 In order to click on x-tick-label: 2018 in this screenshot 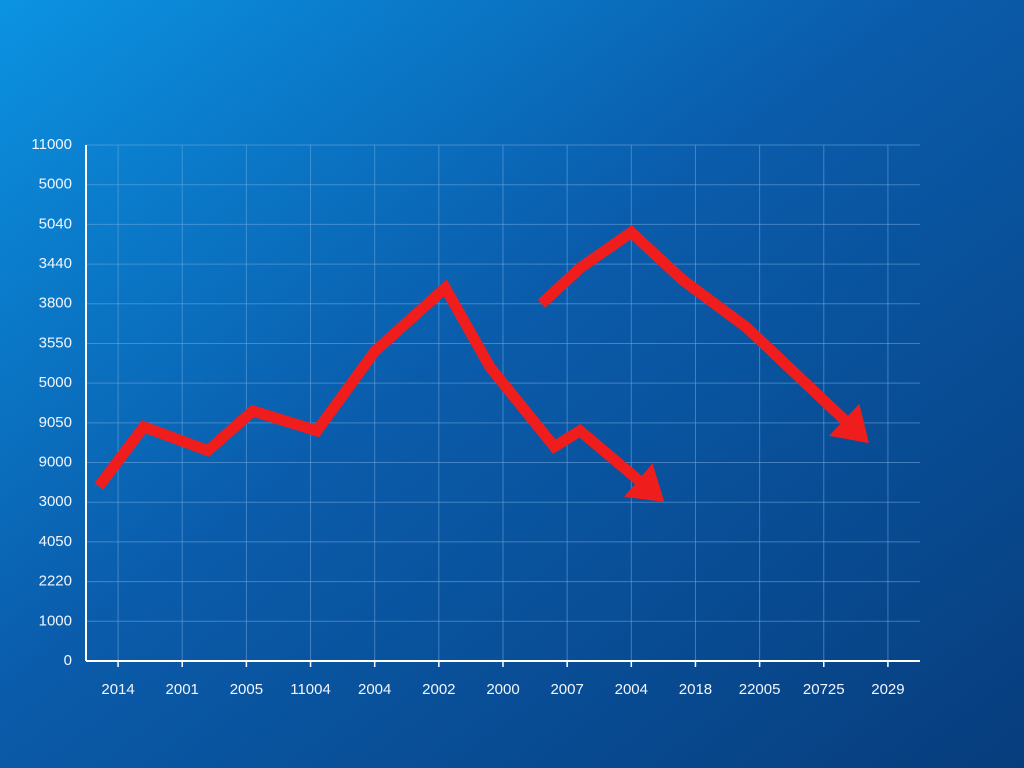, I will do `click(695, 689)`.